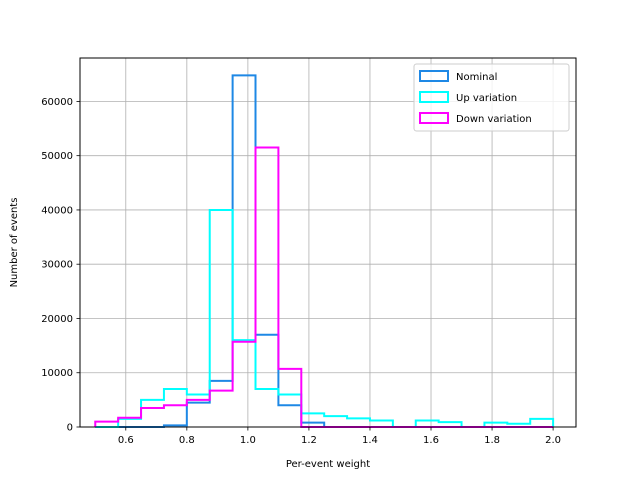 This screenshot has height=480, width=640. What do you see at coordinates (476, 77) in the screenshot?
I see `legend-label-0: Nominal` at bounding box center [476, 77].